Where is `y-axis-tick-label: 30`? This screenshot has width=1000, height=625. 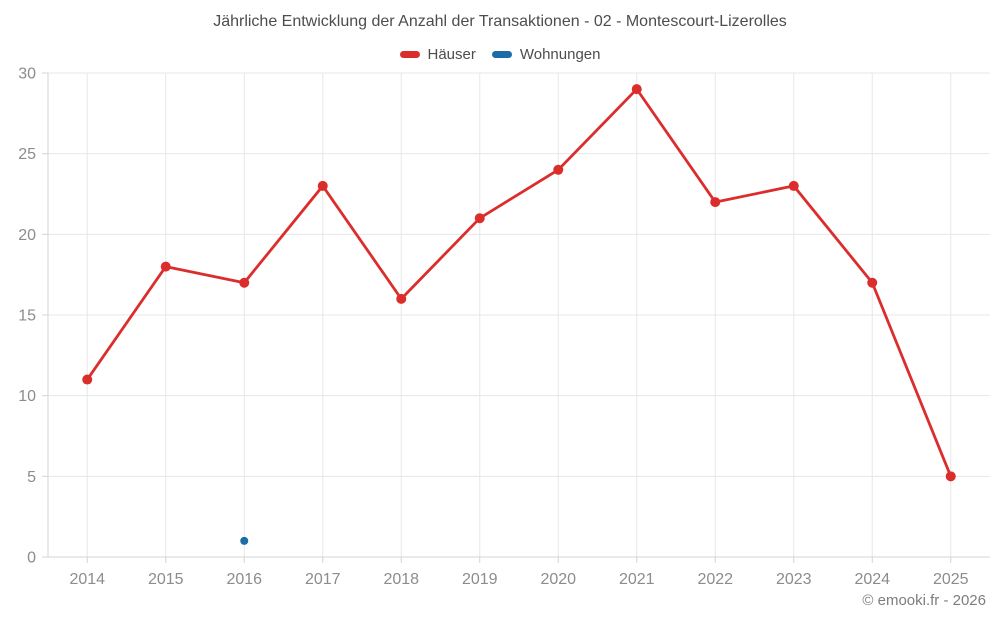
y-axis-tick-label: 30 is located at coordinates (27, 74).